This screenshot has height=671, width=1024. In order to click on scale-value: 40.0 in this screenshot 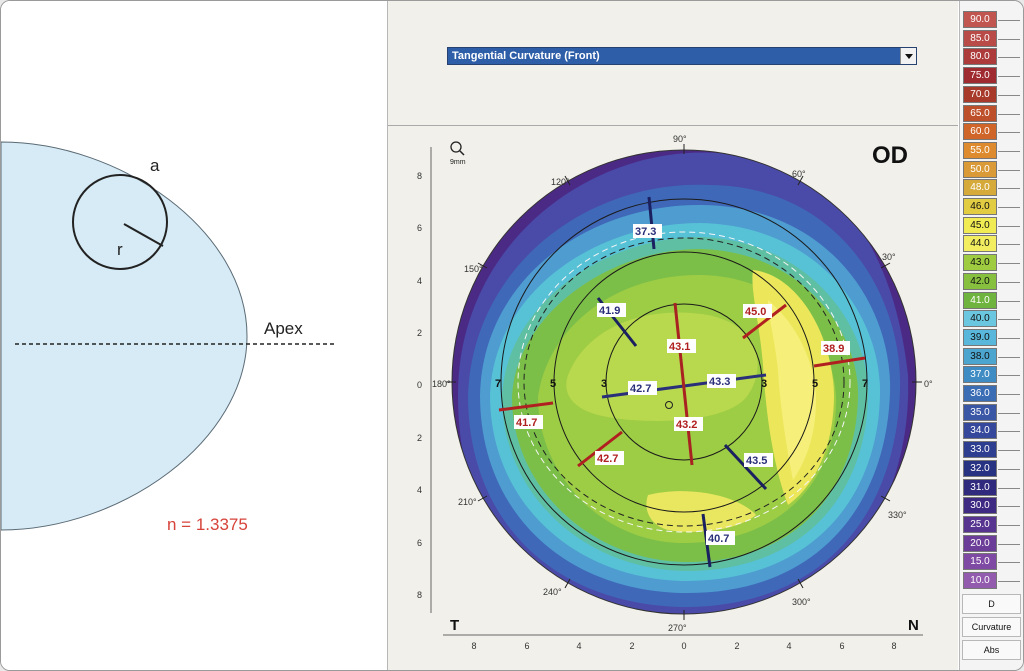, I will do `click(980, 319)`.